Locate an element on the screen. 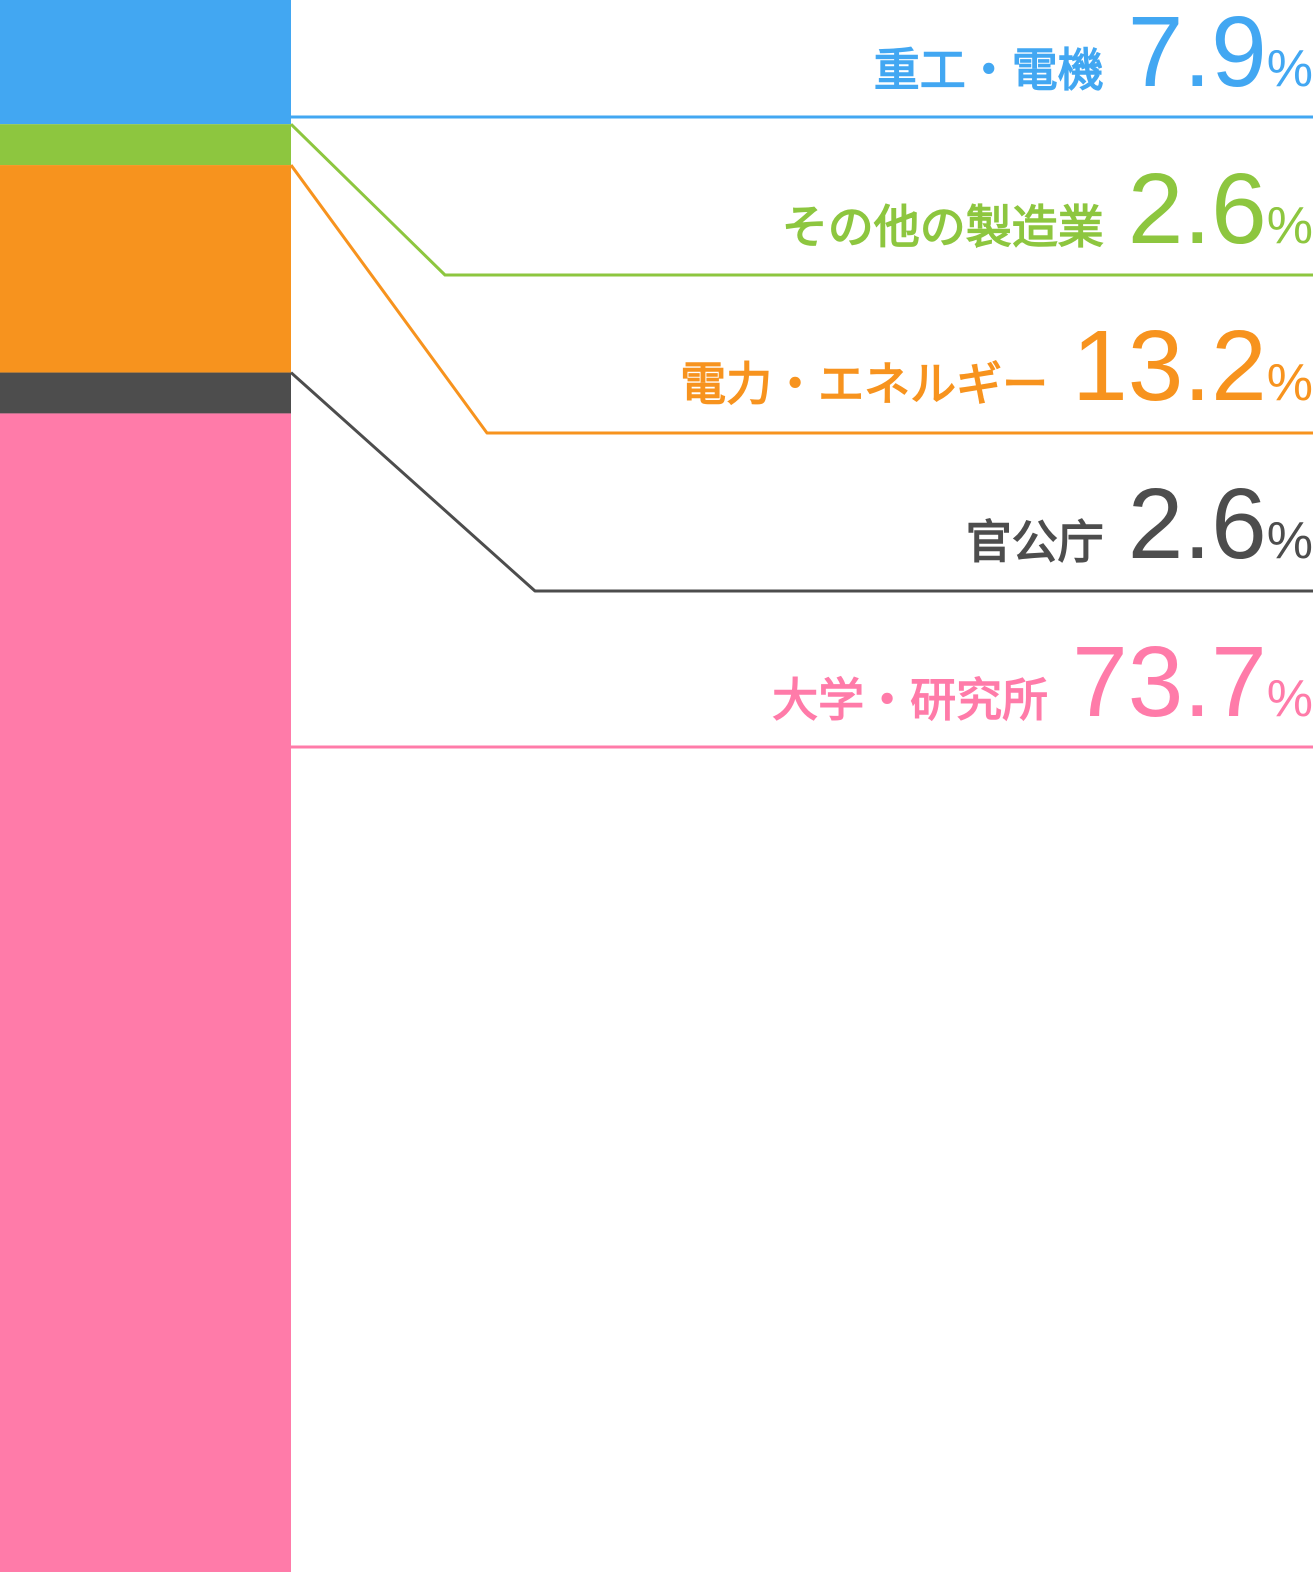 The width and height of the screenshot is (1316, 1572). label-segment-2: その他の製造業 2.6% is located at coordinates (1047, 209).